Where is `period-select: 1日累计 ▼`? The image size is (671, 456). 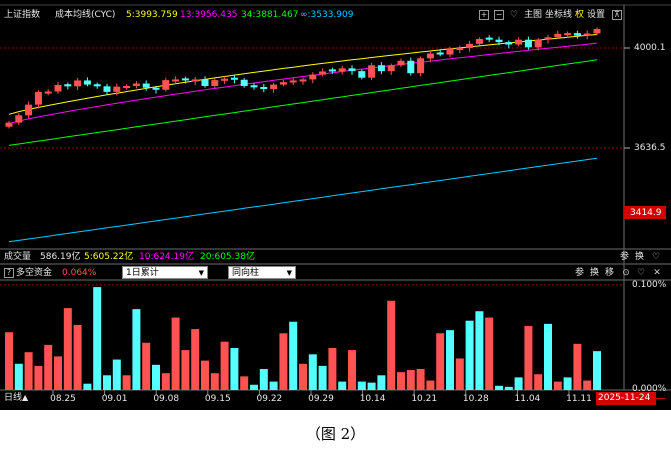 period-select: 1日累计 ▼ is located at coordinates (165, 272).